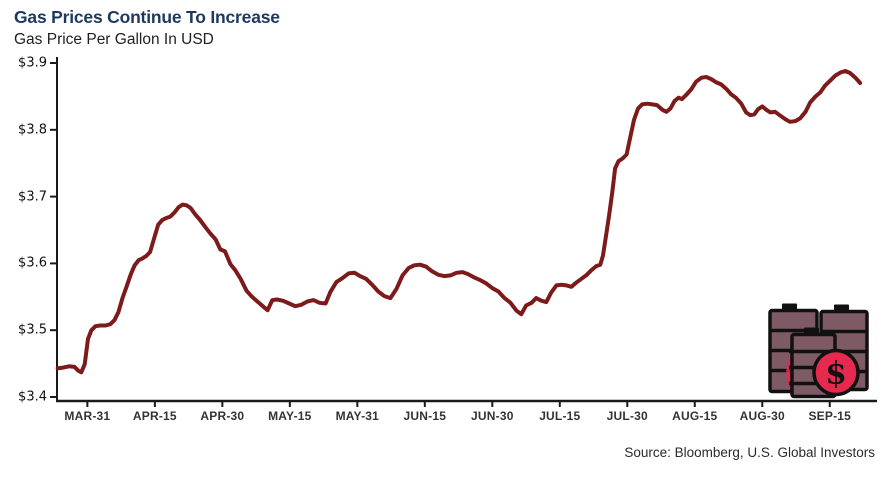 This screenshot has height=479, width=883. I want to click on oil-barrels-dollar-icon: $, so click(821, 350).